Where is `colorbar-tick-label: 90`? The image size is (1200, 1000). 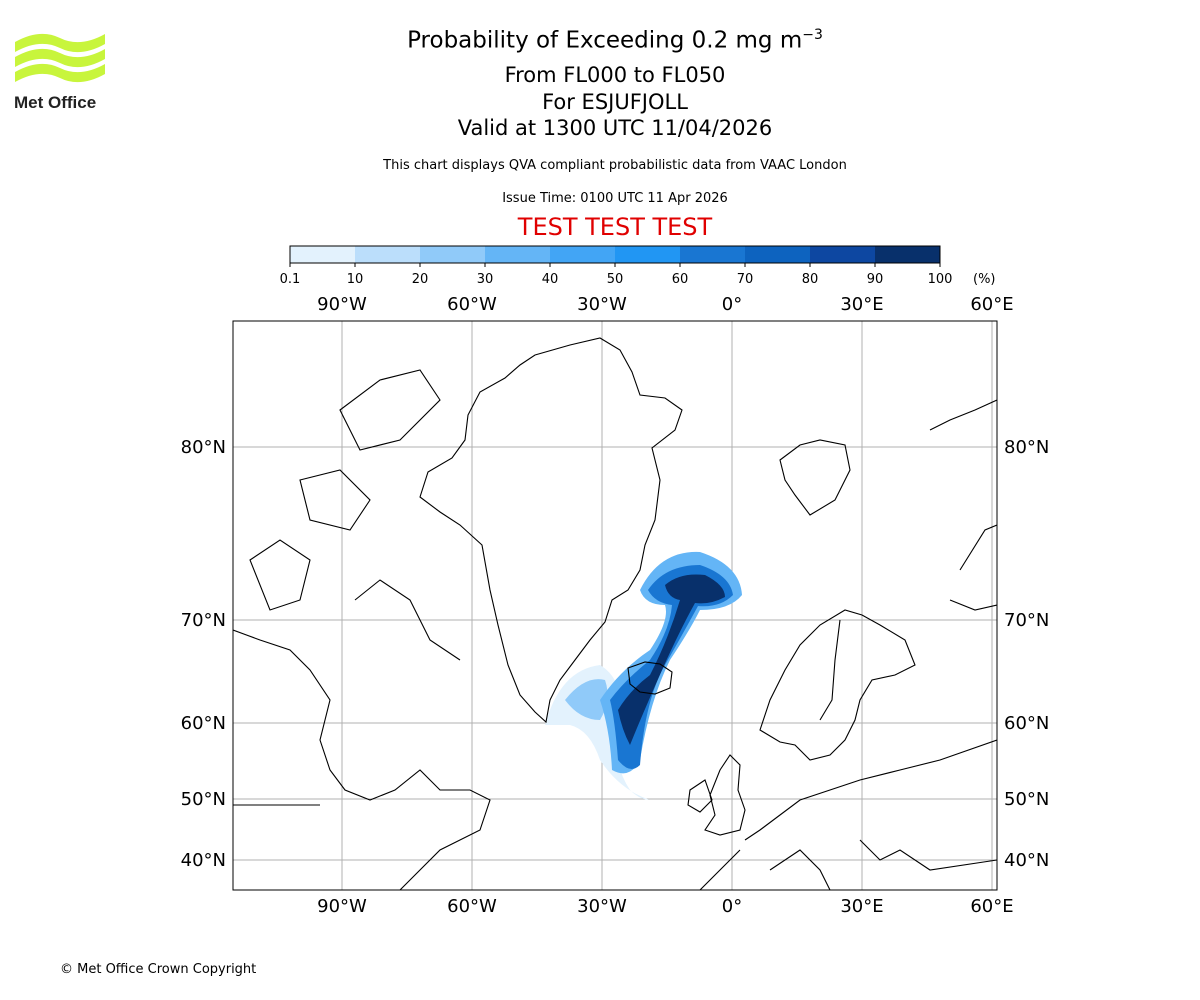
colorbar-tick-label: 90 is located at coordinates (875, 279).